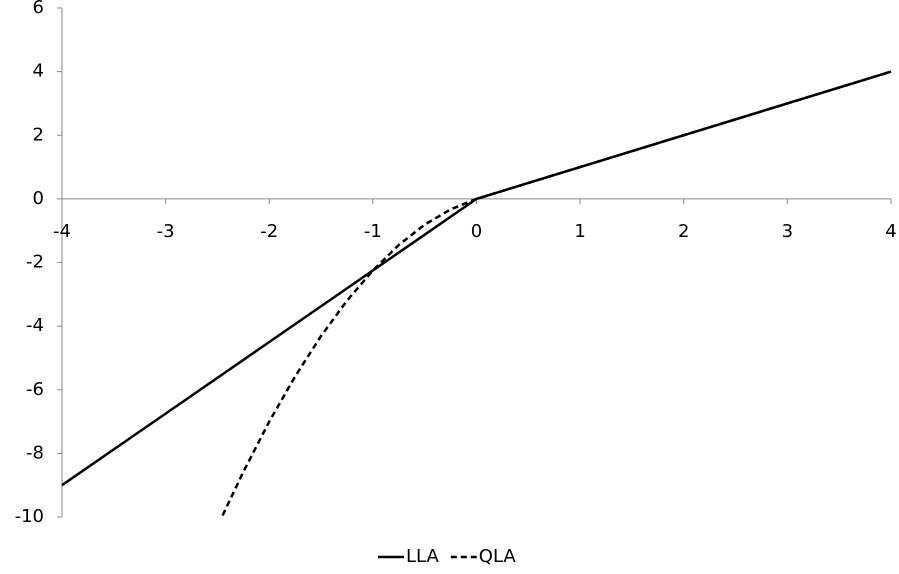 This screenshot has width=899, height=574. Describe the element at coordinates (579, 231) in the screenshot. I see `x-tick-label: 1` at that location.